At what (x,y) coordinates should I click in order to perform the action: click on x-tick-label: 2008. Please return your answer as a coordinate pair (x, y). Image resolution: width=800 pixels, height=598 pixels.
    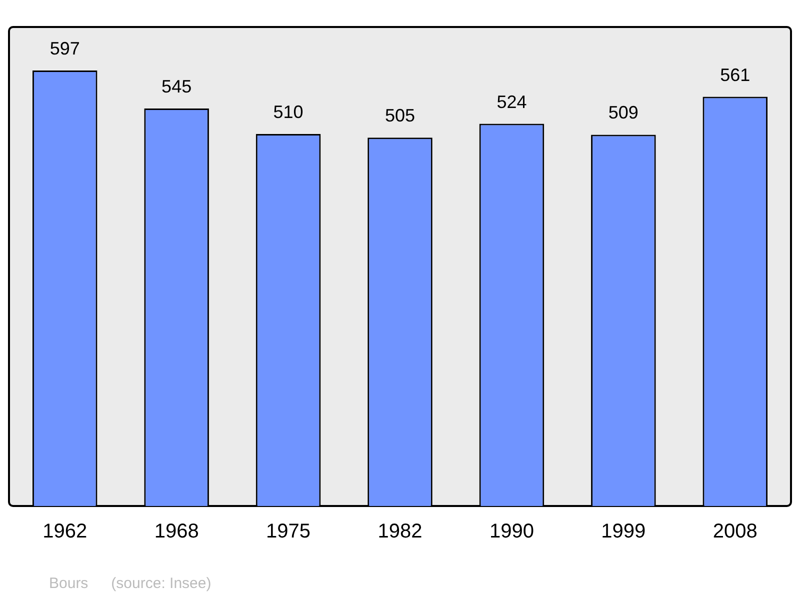
    Looking at the image, I should click on (735, 531).